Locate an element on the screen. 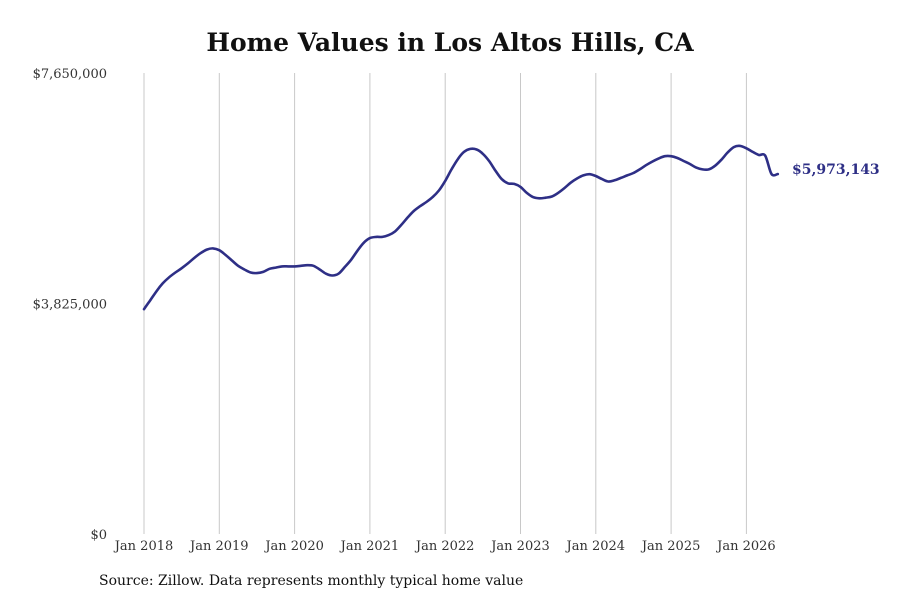 This screenshot has width=900, height=600. x-tick-label: Jan 2022 is located at coordinates (444, 546).